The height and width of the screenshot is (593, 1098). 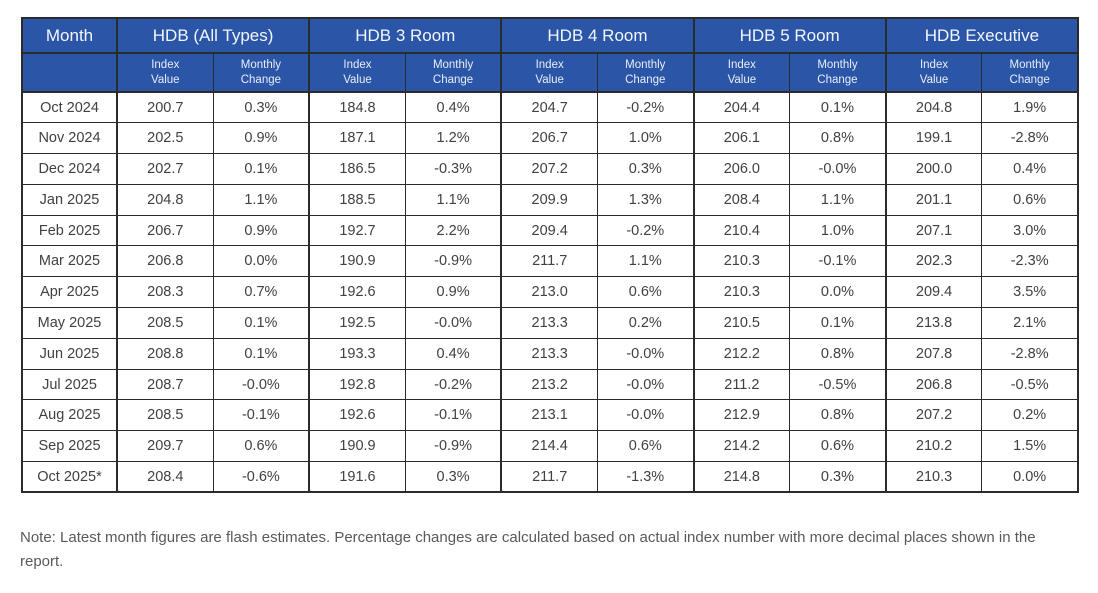 I want to click on monthly-change-cell: -0.2%, so click(x=645, y=107).